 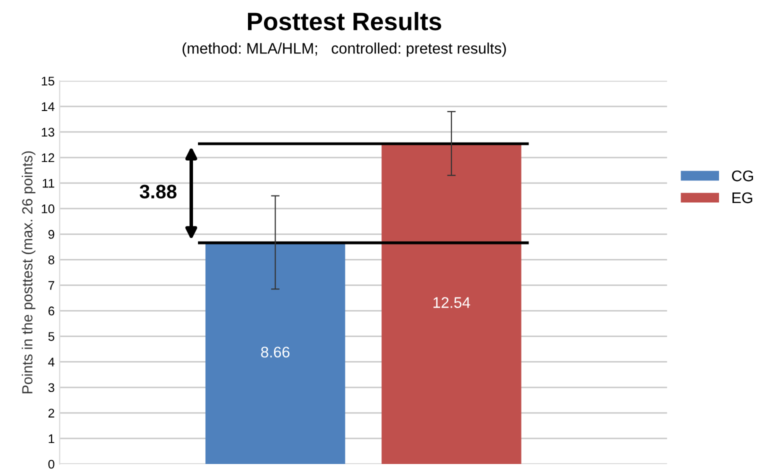 I want to click on y-tick-label: 2, so click(x=51, y=413).